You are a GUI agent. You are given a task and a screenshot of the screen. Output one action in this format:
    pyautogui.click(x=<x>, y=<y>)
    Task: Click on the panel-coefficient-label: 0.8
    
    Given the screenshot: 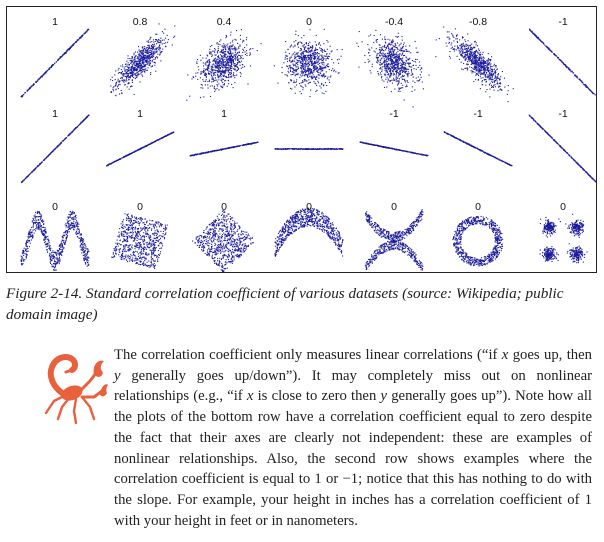 What is the action you would take?
    pyautogui.click(x=140, y=22)
    